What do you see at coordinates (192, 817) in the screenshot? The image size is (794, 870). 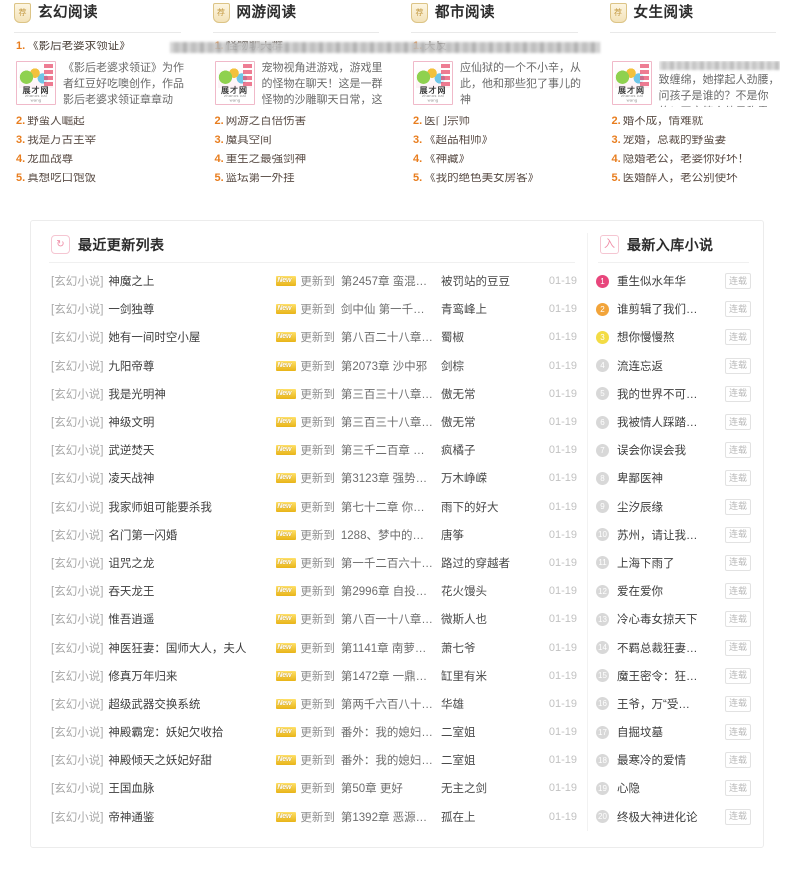 I see `book-title-link: 帝神通鉴` at bounding box center [192, 817].